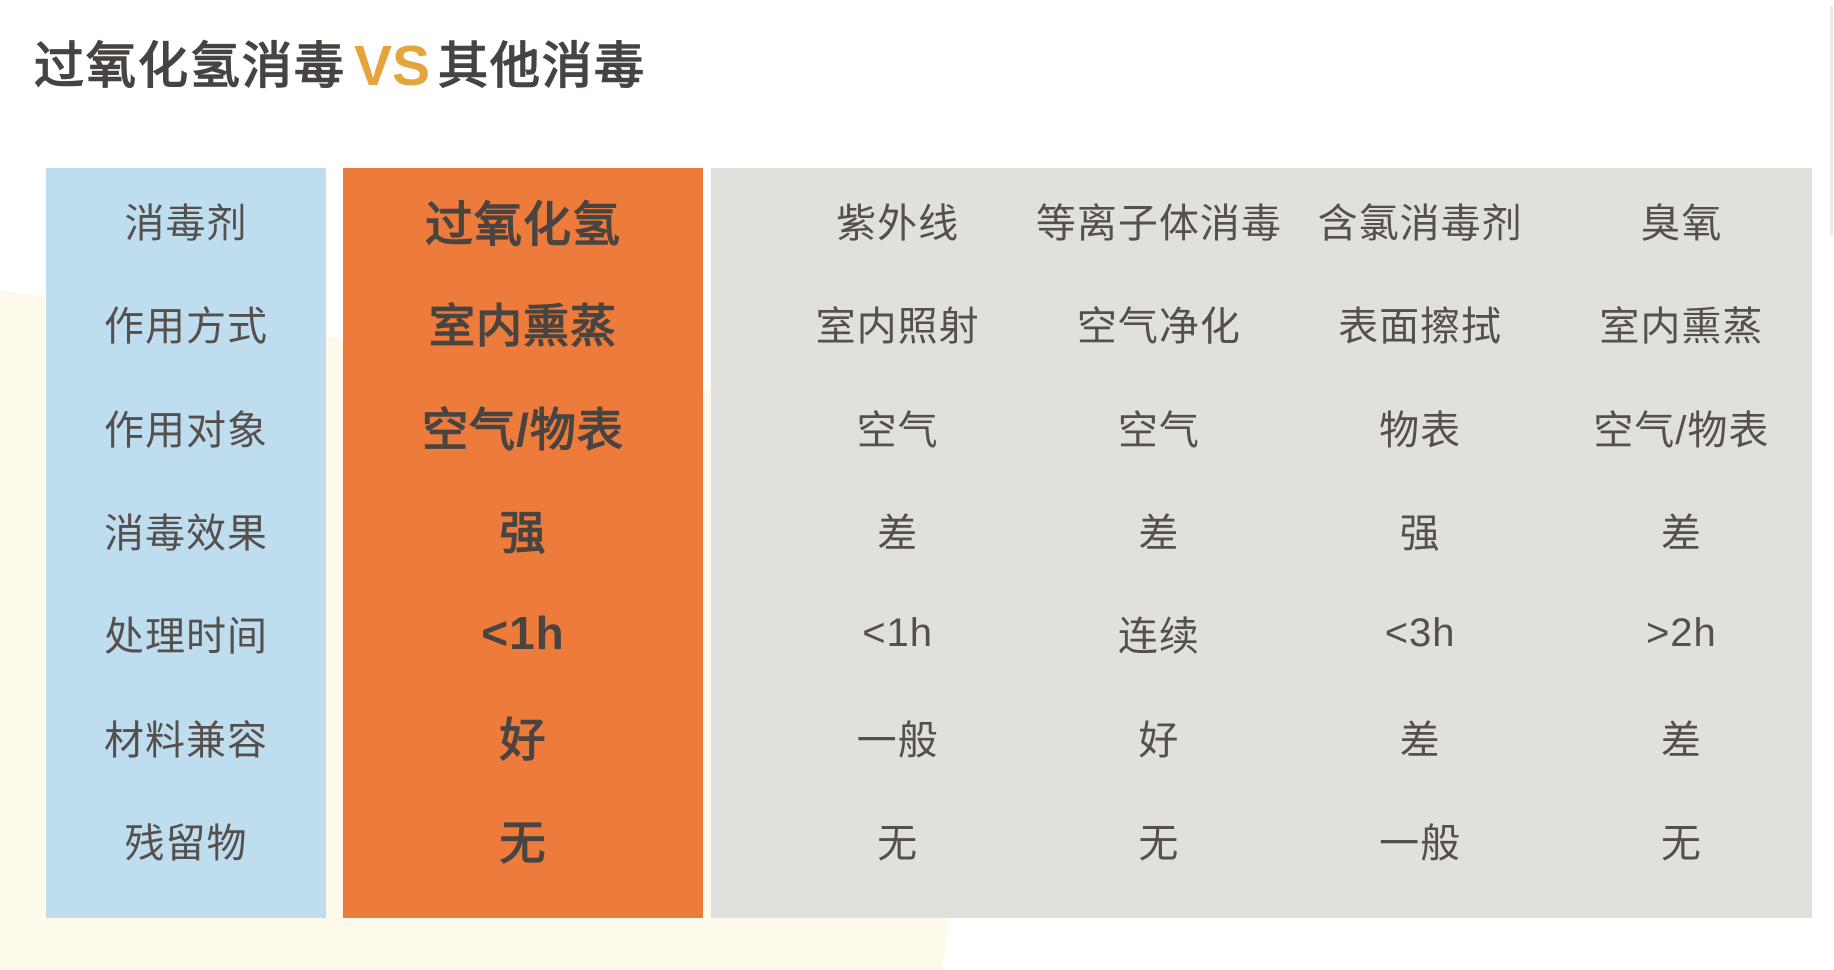 This screenshot has width=1834, height=970. I want to click on cell-value: 空气净化, so click(1158, 327).